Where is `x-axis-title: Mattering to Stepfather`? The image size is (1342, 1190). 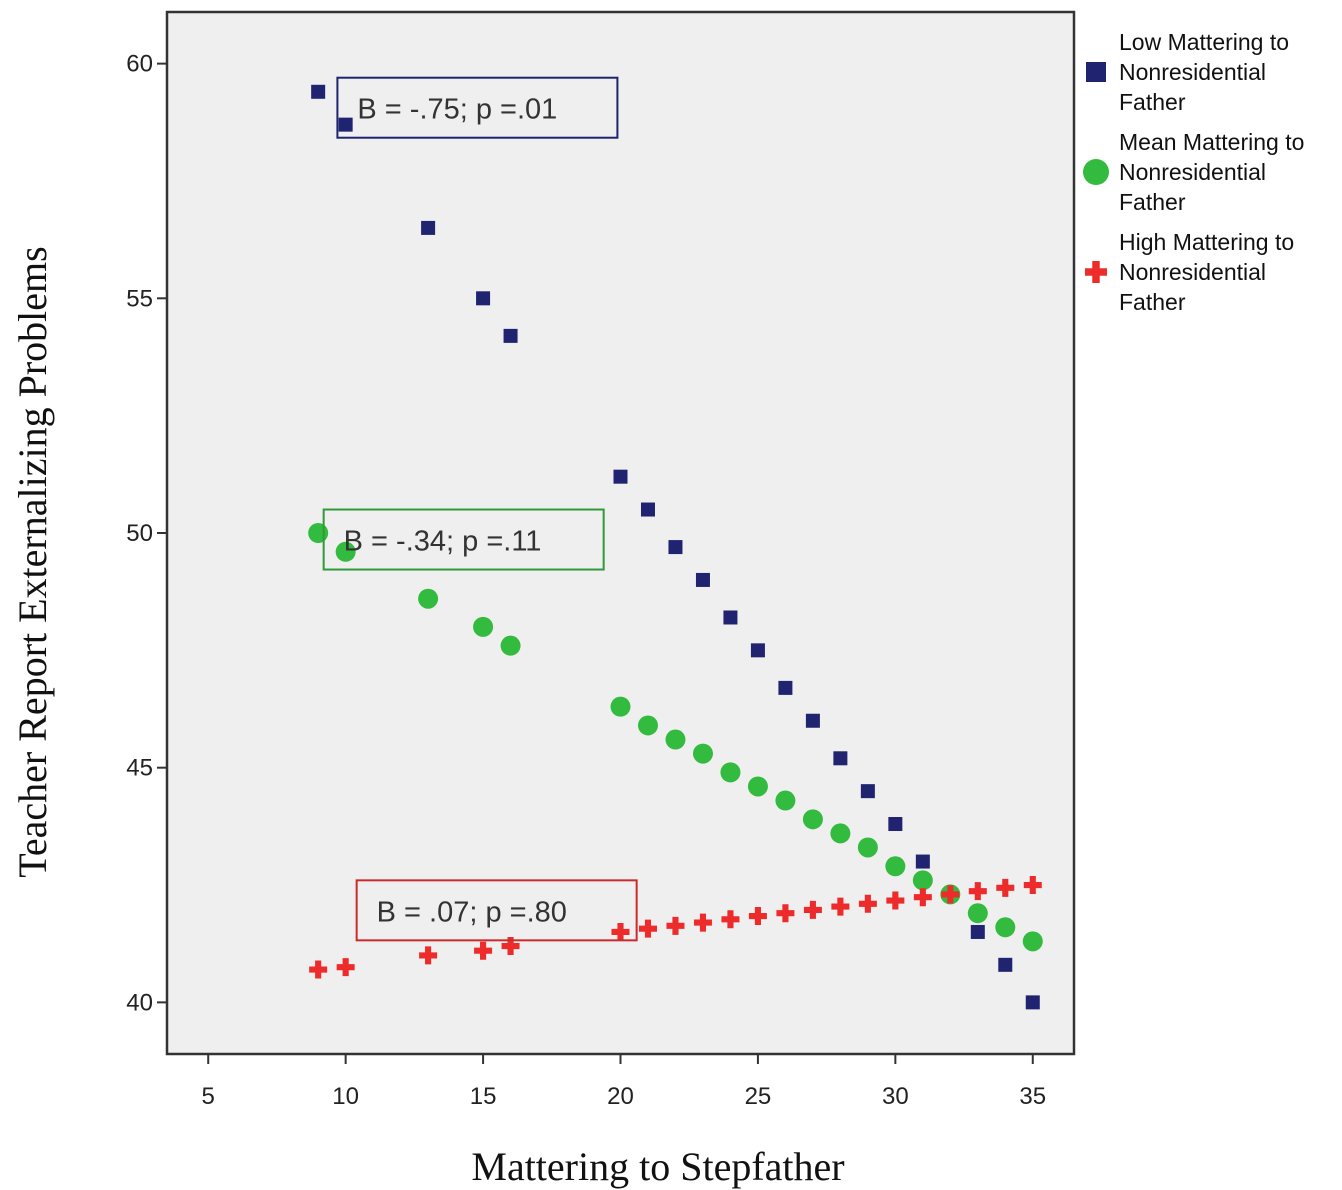 x-axis-title: Mattering to Stepfather is located at coordinates (657, 1166).